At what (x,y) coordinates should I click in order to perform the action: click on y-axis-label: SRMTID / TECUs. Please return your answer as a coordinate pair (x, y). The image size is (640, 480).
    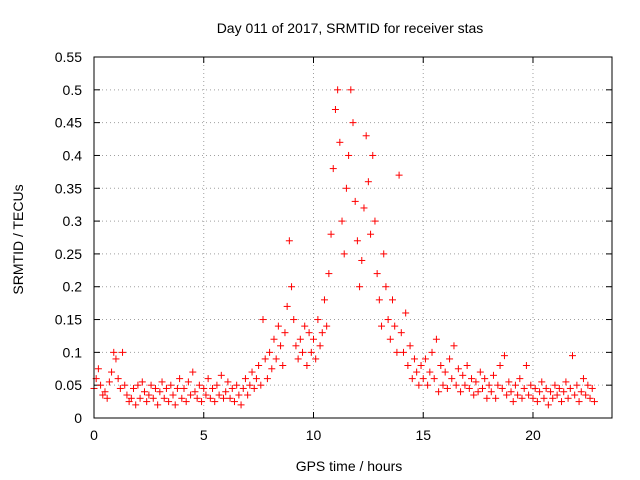
    Looking at the image, I should click on (18, 239).